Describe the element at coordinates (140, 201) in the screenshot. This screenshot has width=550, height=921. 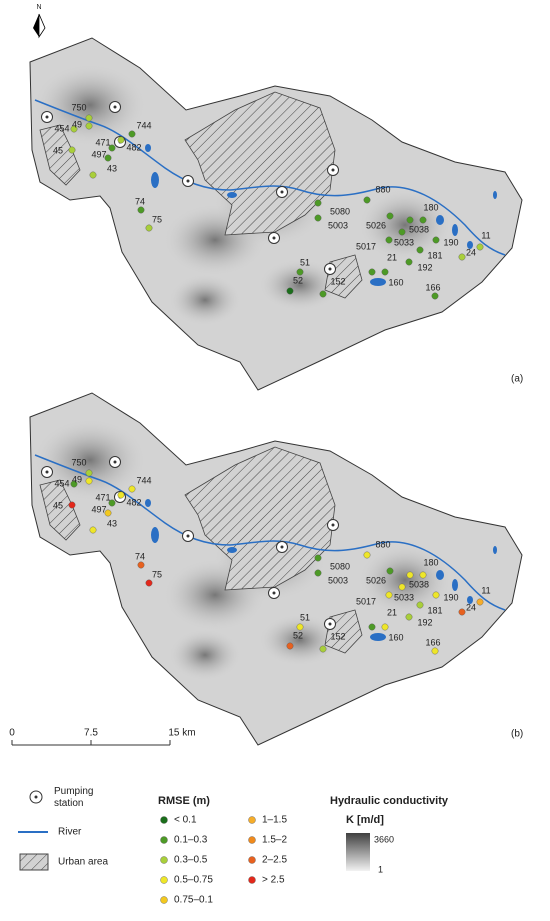
I see `well-label: 74` at that location.